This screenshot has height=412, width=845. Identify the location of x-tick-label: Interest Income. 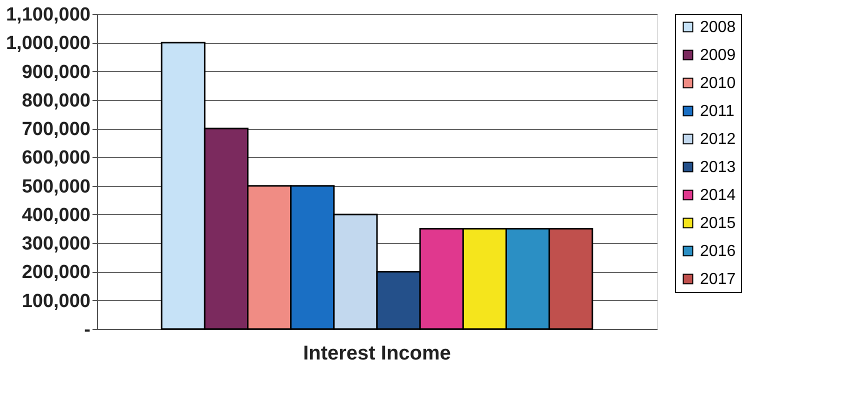
(377, 353).